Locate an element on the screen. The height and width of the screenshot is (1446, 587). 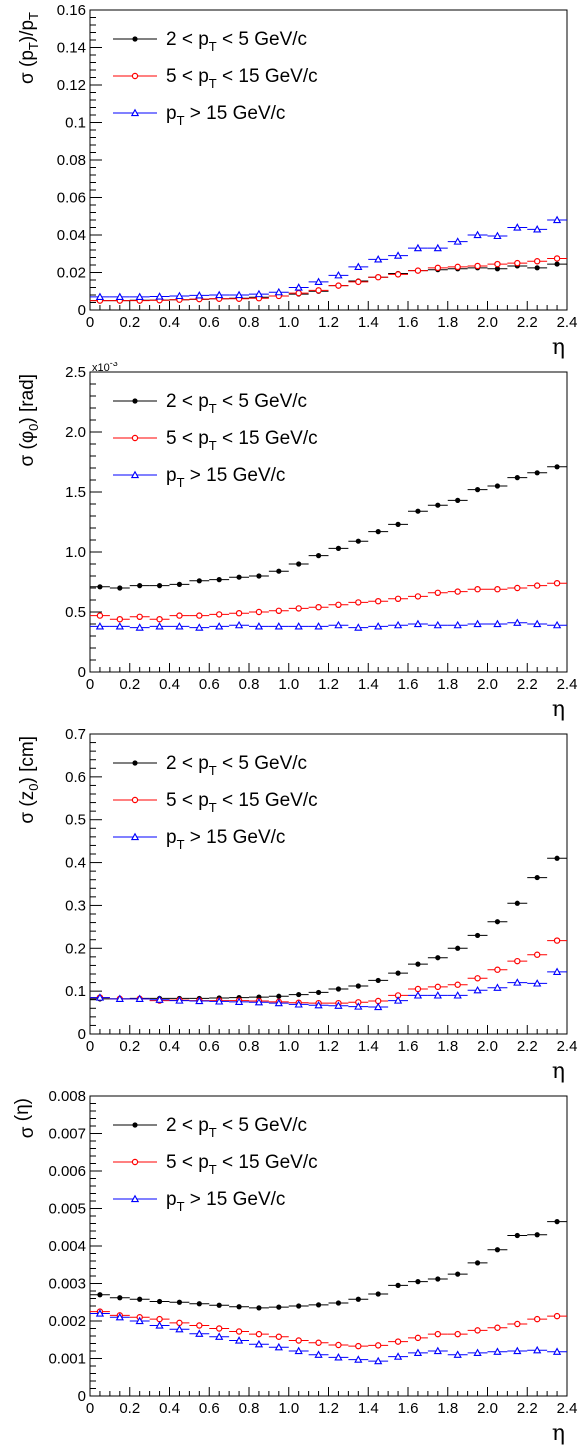
y-tick-label: 0.4 is located at coordinates (75, 863).